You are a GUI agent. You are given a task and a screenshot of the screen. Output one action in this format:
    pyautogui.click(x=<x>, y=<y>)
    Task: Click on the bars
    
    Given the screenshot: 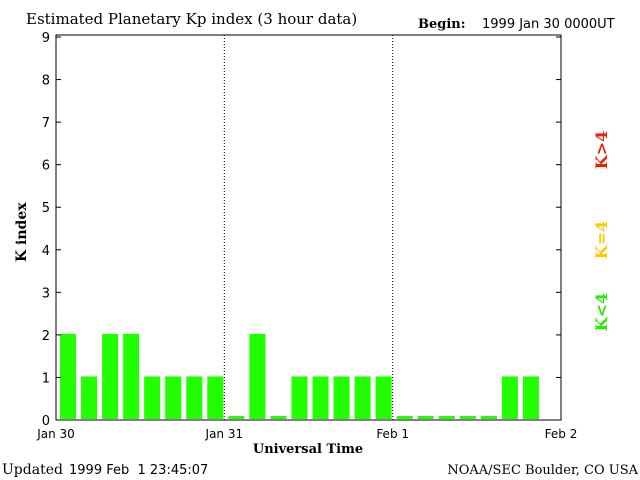 What is the action you would take?
    pyautogui.click(x=299, y=376)
    